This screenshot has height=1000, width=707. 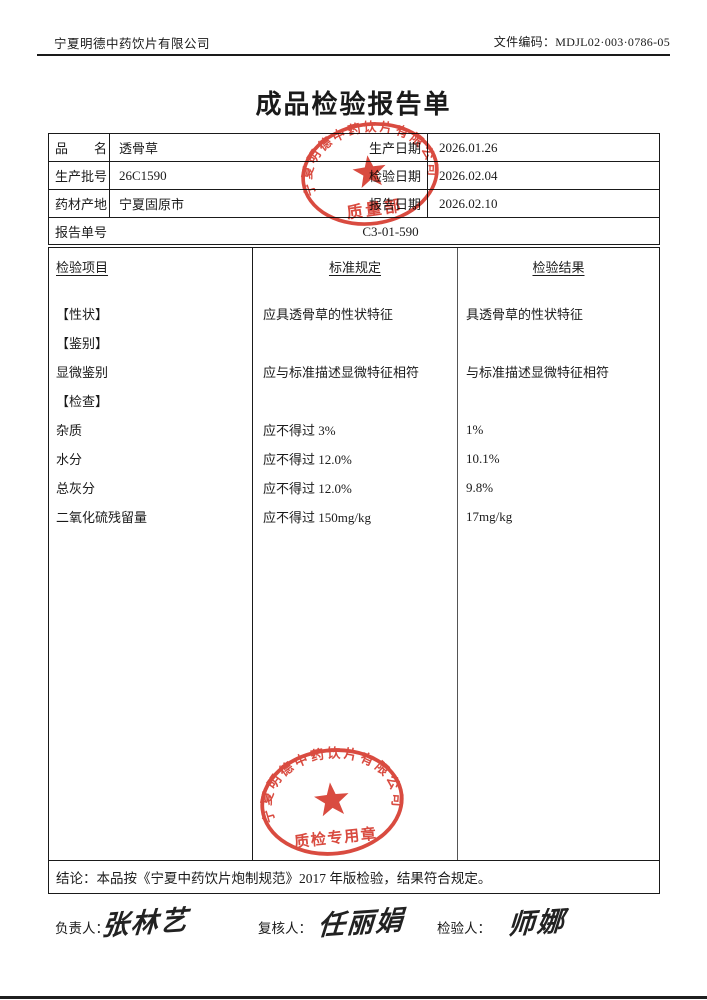 I want to click on batch-no-label: 生产批号, so click(x=79, y=175).